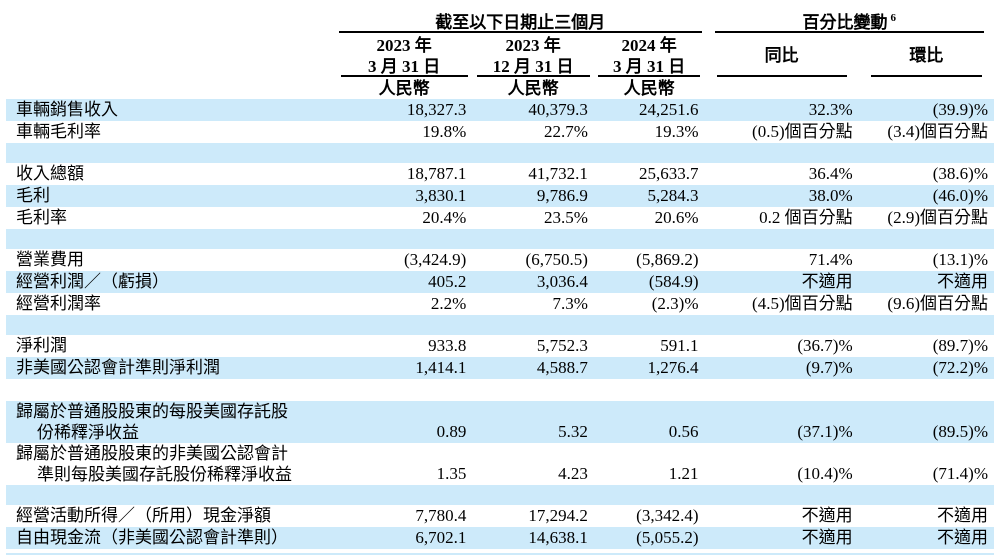  What do you see at coordinates (164, 474) in the screenshot?
I see `row-label-line2: 準則每股美國存託股份稀釋淨收益` at bounding box center [164, 474].